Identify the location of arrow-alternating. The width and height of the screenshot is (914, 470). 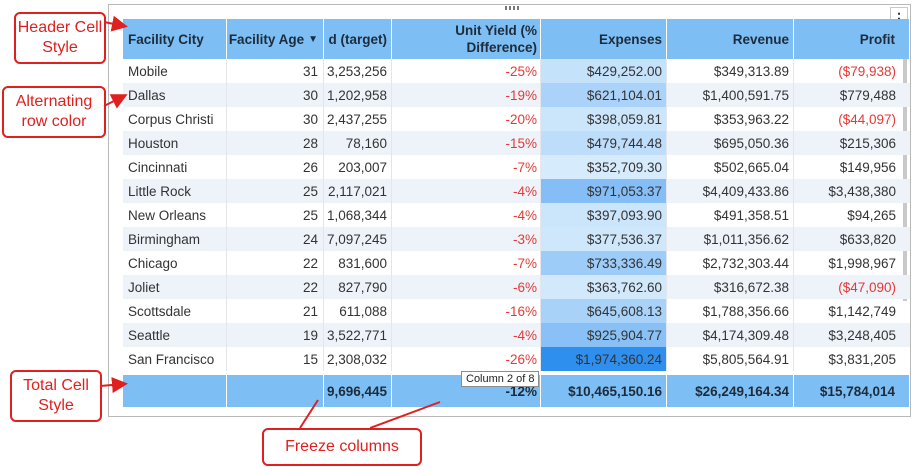
(115, 101).